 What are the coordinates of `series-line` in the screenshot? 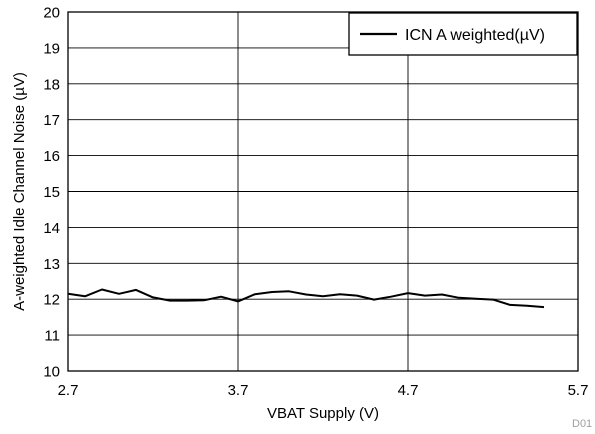 It's located at (306, 298).